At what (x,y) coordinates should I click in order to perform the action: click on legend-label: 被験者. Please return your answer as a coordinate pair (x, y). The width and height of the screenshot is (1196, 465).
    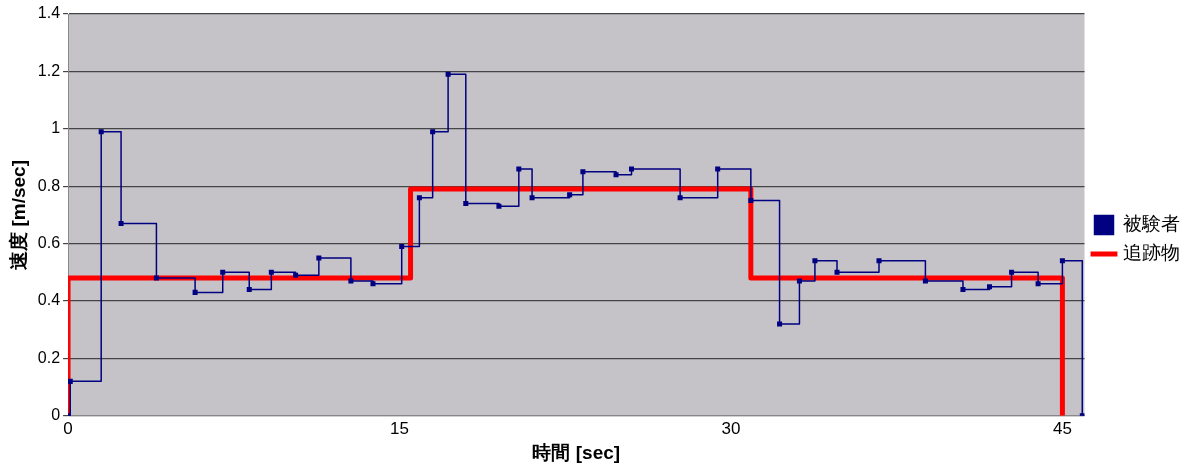
    Looking at the image, I should click on (1151, 224).